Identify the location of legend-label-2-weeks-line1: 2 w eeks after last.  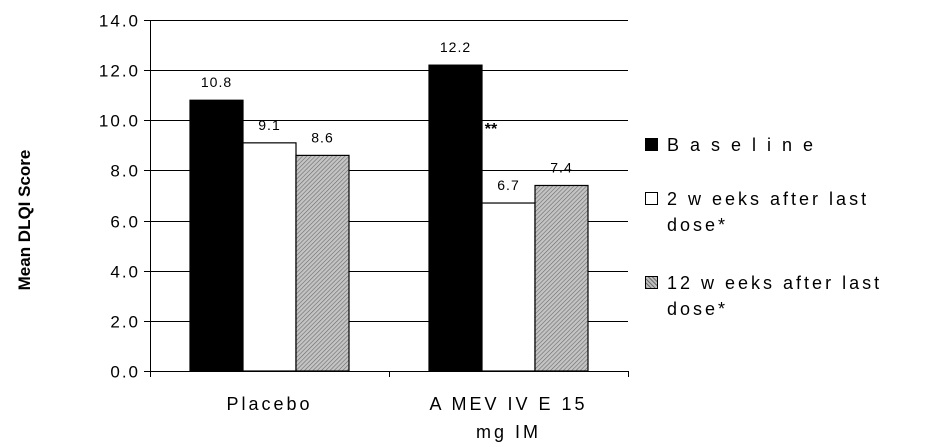
(768, 199).